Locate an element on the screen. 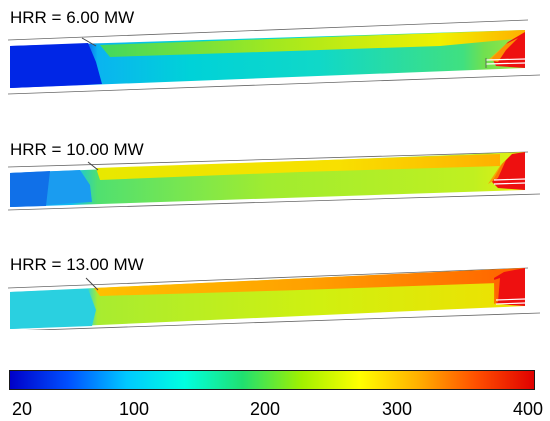 The height and width of the screenshot is (421, 550). colorbar-tick: 100 is located at coordinates (134, 409).